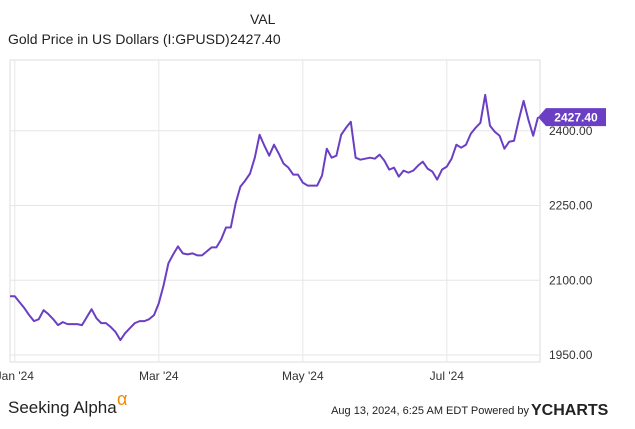 This screenshot has width=635, height=429. Describe the element at coordinates (571, 131) in the screenshot. I see `y-tick-label: 2400.00` at that location.